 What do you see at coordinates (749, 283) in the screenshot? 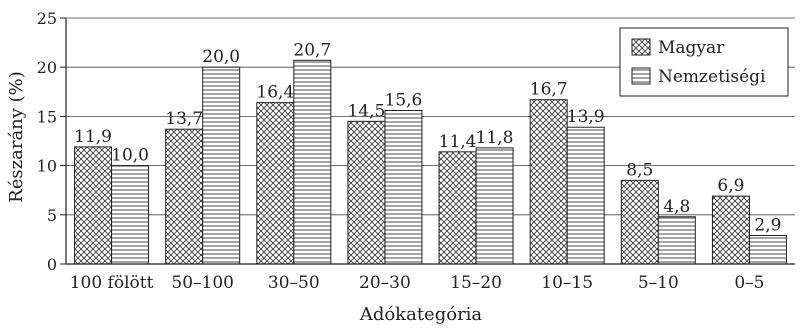
I see `x-tick-label: 0–5` at bounding box center [749, 283].